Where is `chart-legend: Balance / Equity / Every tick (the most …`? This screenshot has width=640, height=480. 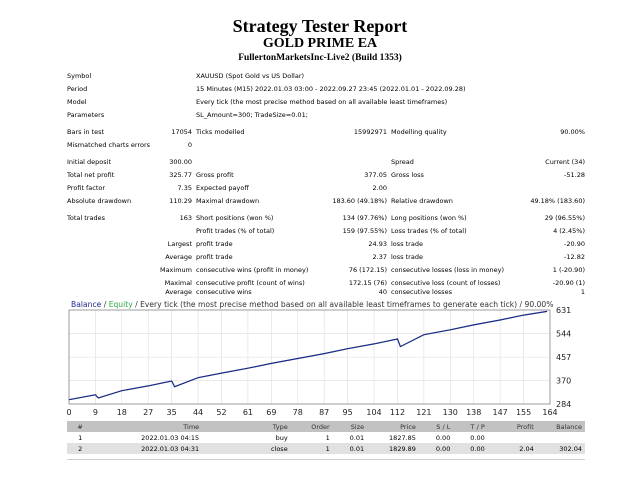 chart-legend: Balance / Equity / Every tick (the most … is located at coordinates (312, 304).